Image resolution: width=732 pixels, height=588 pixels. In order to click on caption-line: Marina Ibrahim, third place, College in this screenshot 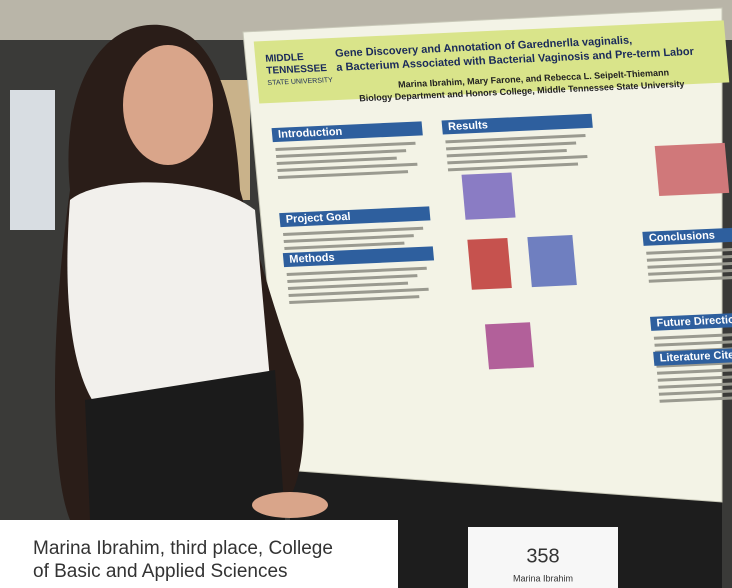, I will do `click(183, 548)`.